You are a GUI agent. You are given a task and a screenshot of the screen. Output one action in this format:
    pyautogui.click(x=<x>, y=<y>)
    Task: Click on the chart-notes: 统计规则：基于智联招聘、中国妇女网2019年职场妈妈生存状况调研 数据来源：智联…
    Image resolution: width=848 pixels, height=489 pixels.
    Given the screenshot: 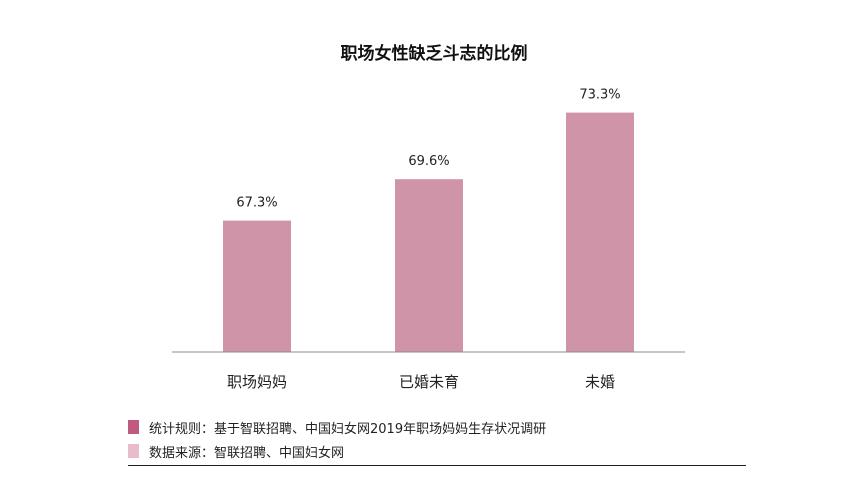 What is the action you would take?
    pyautogui.click(x=438, y=441)
    